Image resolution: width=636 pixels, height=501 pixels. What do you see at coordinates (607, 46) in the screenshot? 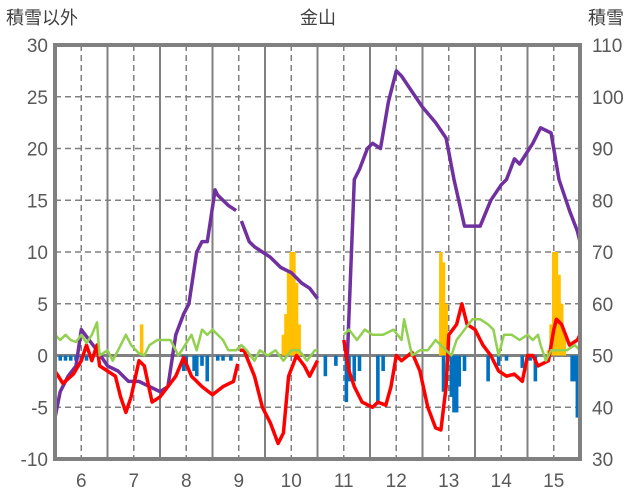
I see `y-right-tick-label: 110` at bounding box center [607, 46].